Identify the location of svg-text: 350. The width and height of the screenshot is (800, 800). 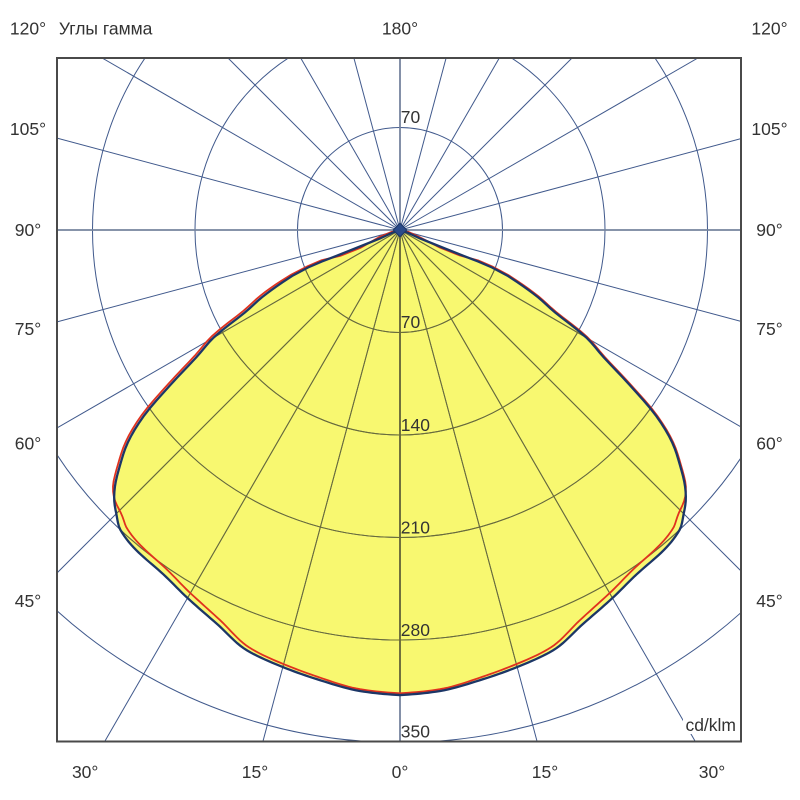
(415, 732).